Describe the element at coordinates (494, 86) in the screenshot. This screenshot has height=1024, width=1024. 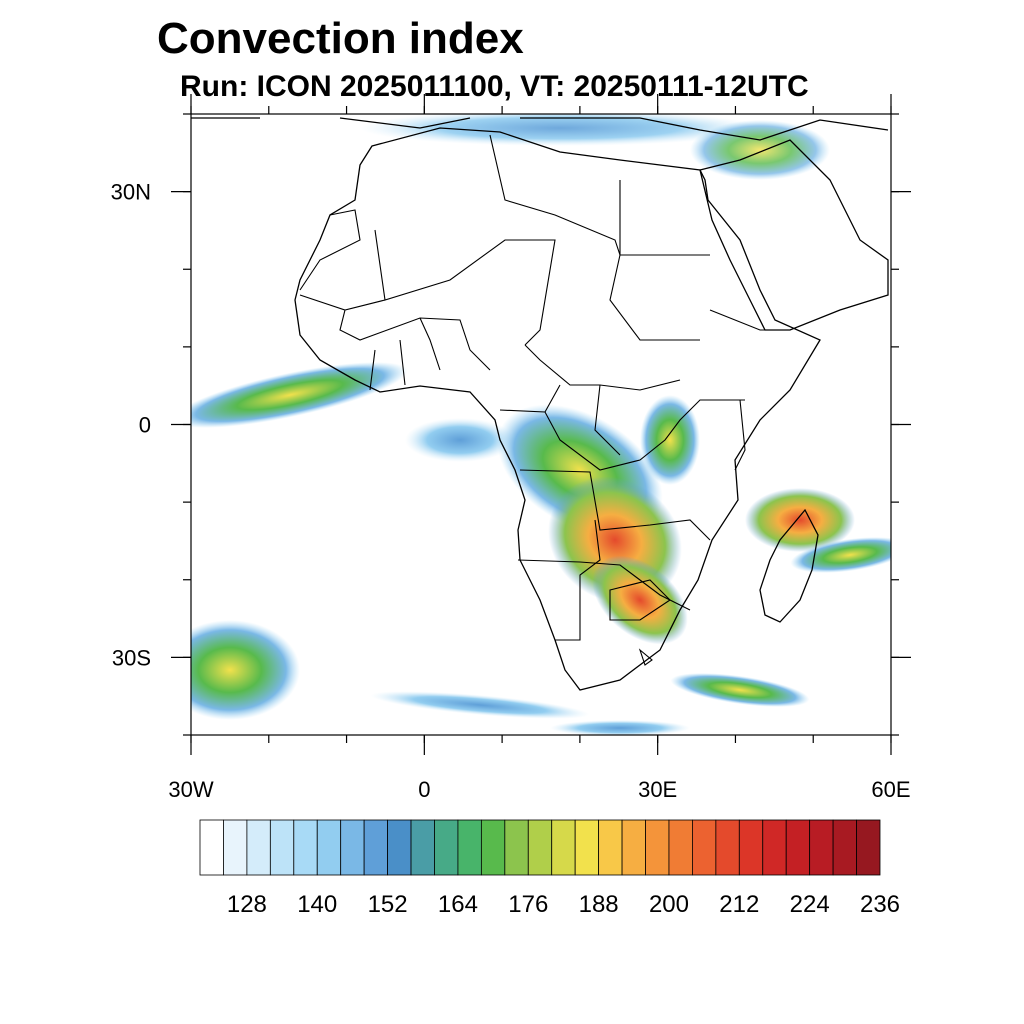
I see `map-subtitle: Run: ICON 2025011100, VT: 20250111-12UTC` at that location.